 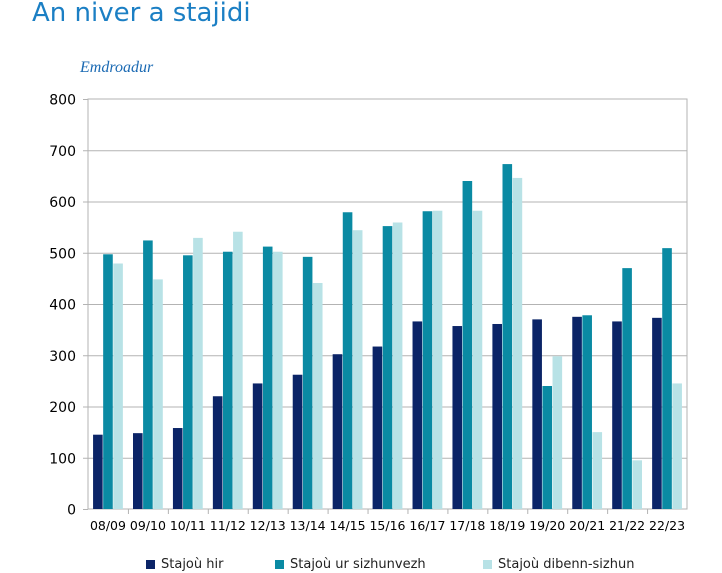 I want to click on x-tick-label: 15/16, so click(x=387, y=525).